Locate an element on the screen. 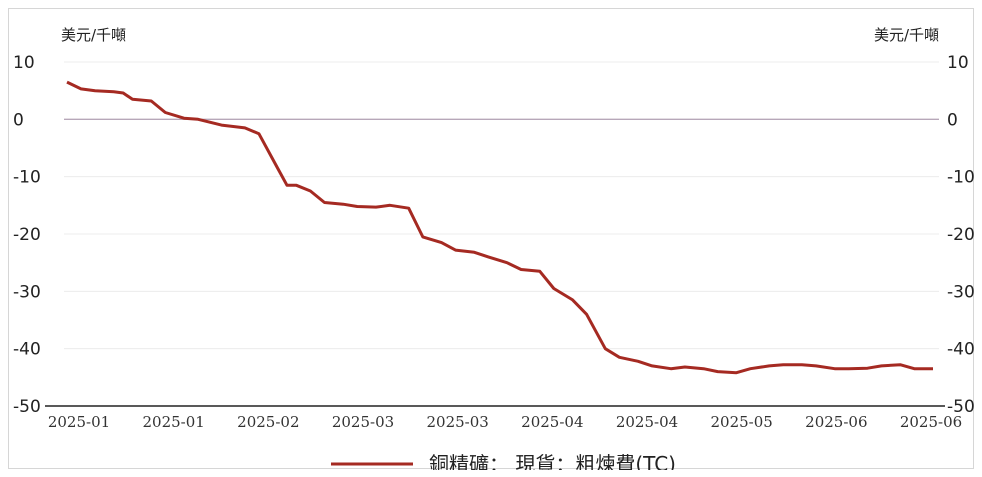  y-axis-right: 10 0 -10 -20 -30 -40 -50 is located at coordinates (961, 235).